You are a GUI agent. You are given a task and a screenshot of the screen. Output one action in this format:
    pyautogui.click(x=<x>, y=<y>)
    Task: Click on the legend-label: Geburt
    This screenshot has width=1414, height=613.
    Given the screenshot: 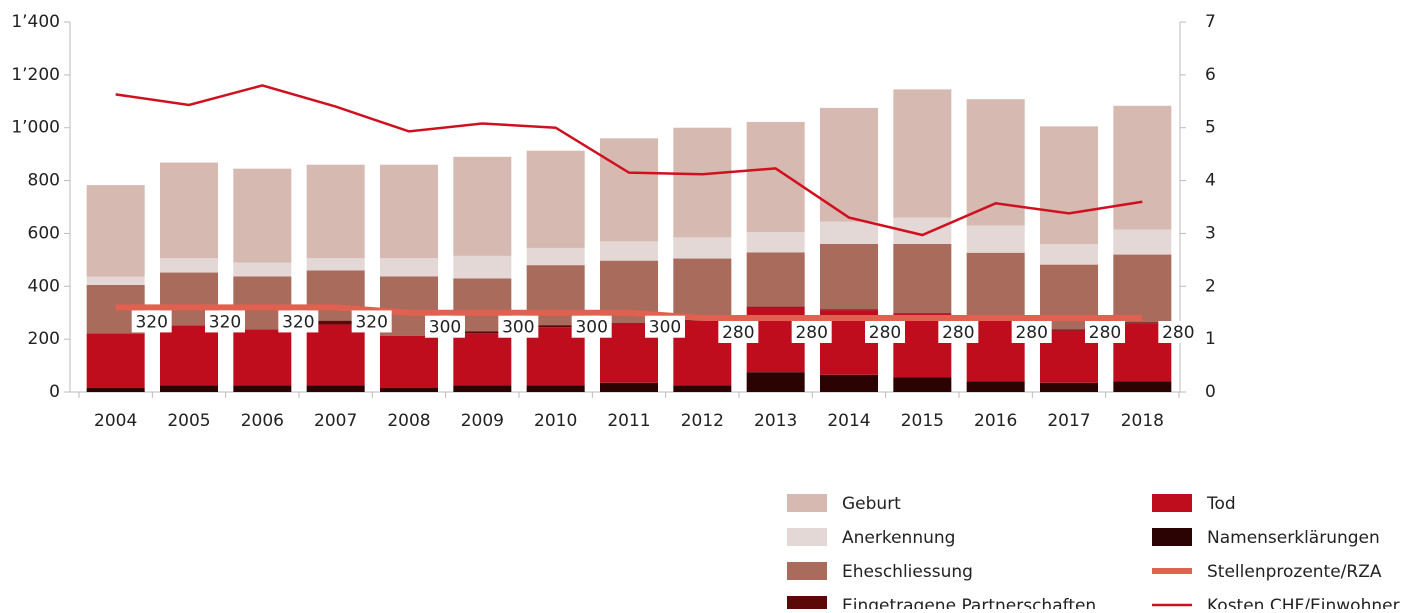 What is the action you would take?
    pyautogui.click(x=871, y=504)
    